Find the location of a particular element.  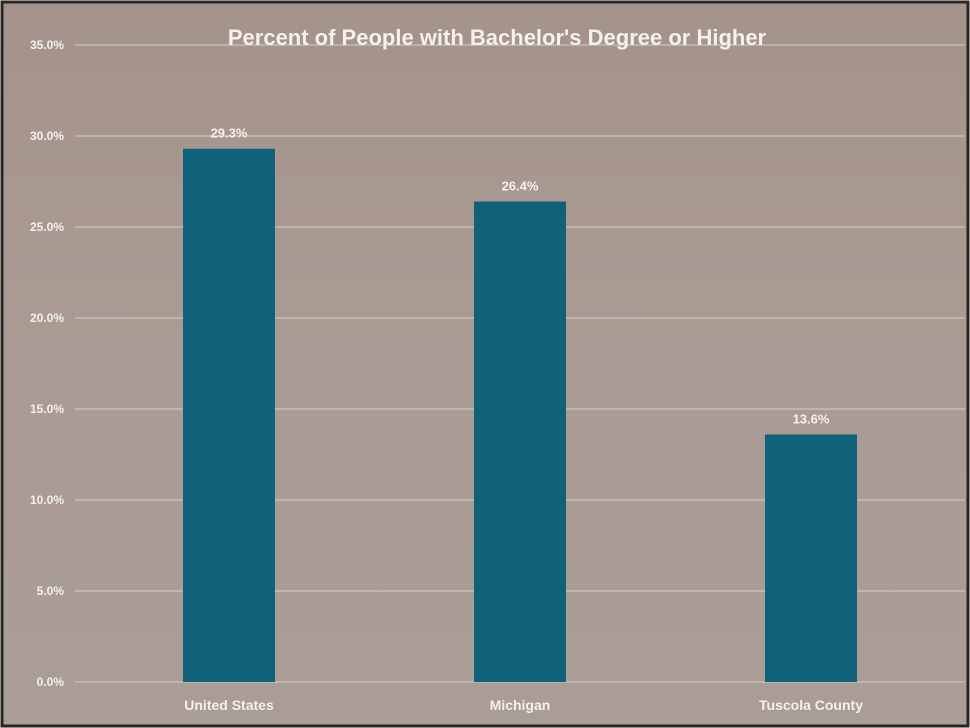

data-label: 26.4% is located at coordinates (520, 186).